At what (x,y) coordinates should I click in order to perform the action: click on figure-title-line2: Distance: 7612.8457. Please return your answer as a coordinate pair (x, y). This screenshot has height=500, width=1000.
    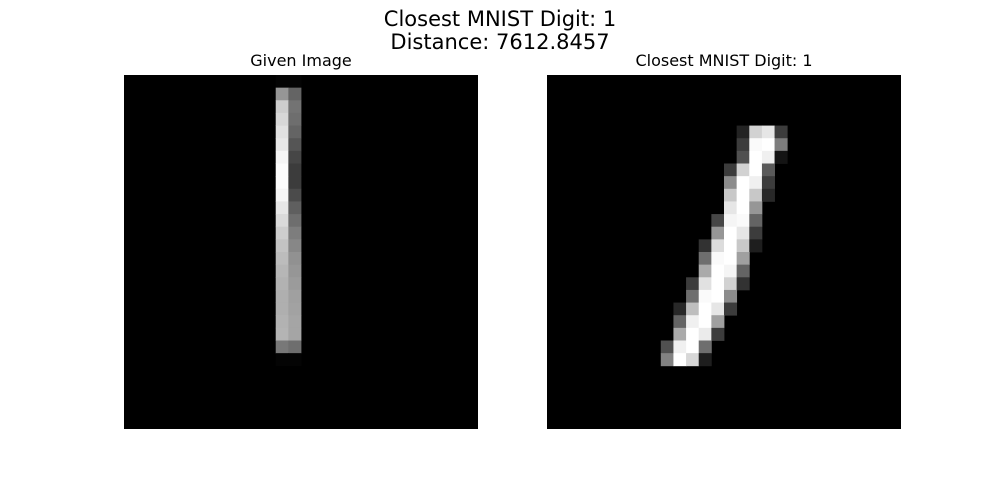
    Looking at the image, I should click on (500, 42).